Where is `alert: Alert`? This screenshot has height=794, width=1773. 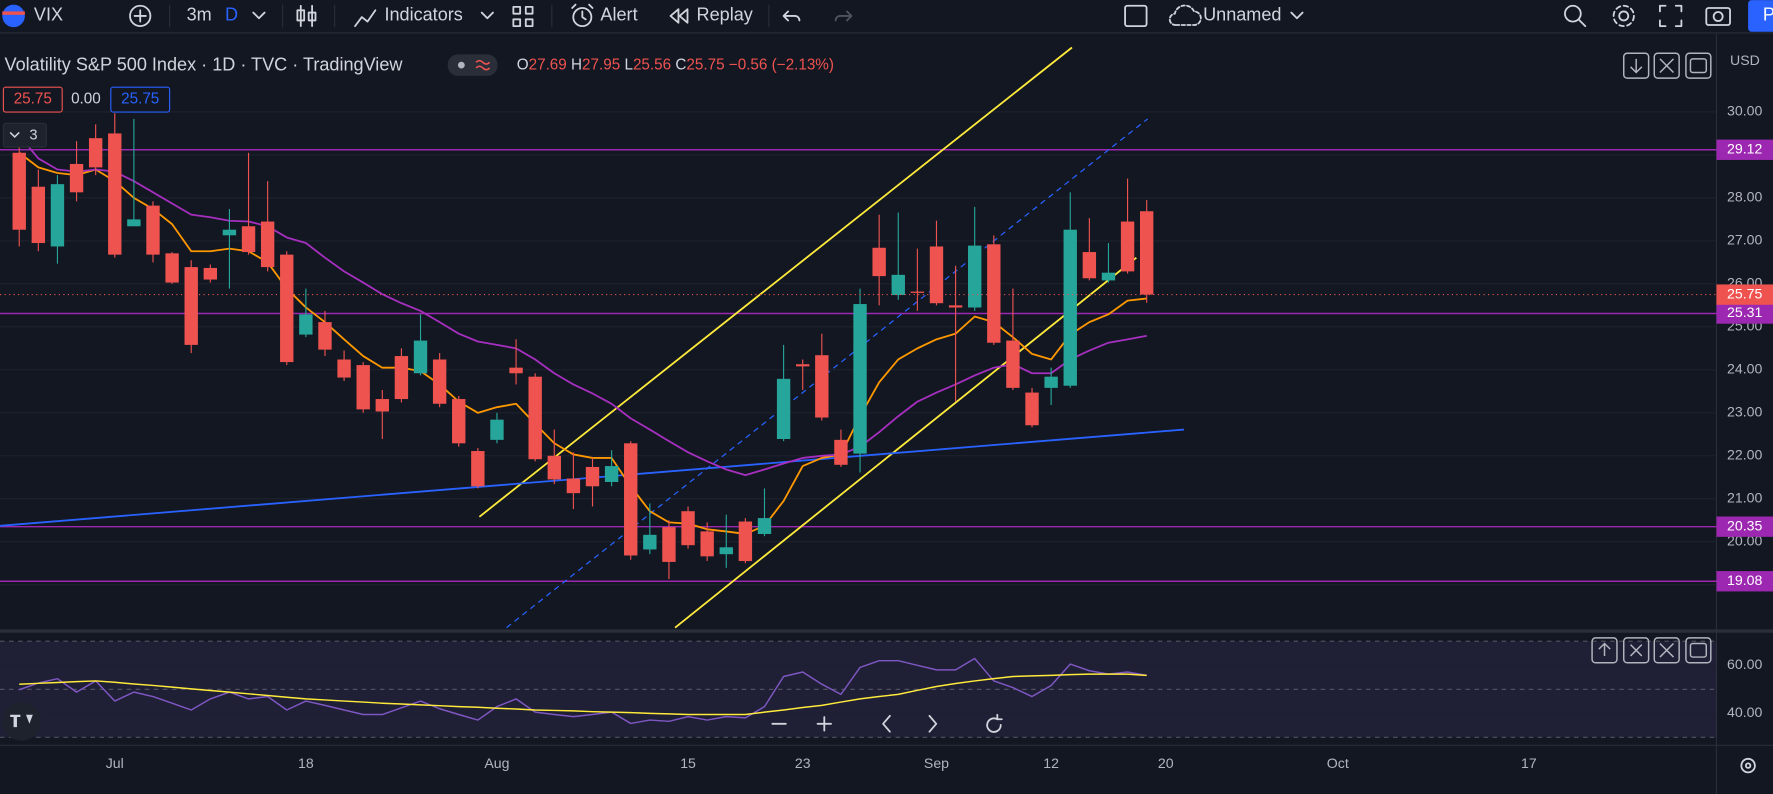
alert: Alert is located at coordinates (618, 15).